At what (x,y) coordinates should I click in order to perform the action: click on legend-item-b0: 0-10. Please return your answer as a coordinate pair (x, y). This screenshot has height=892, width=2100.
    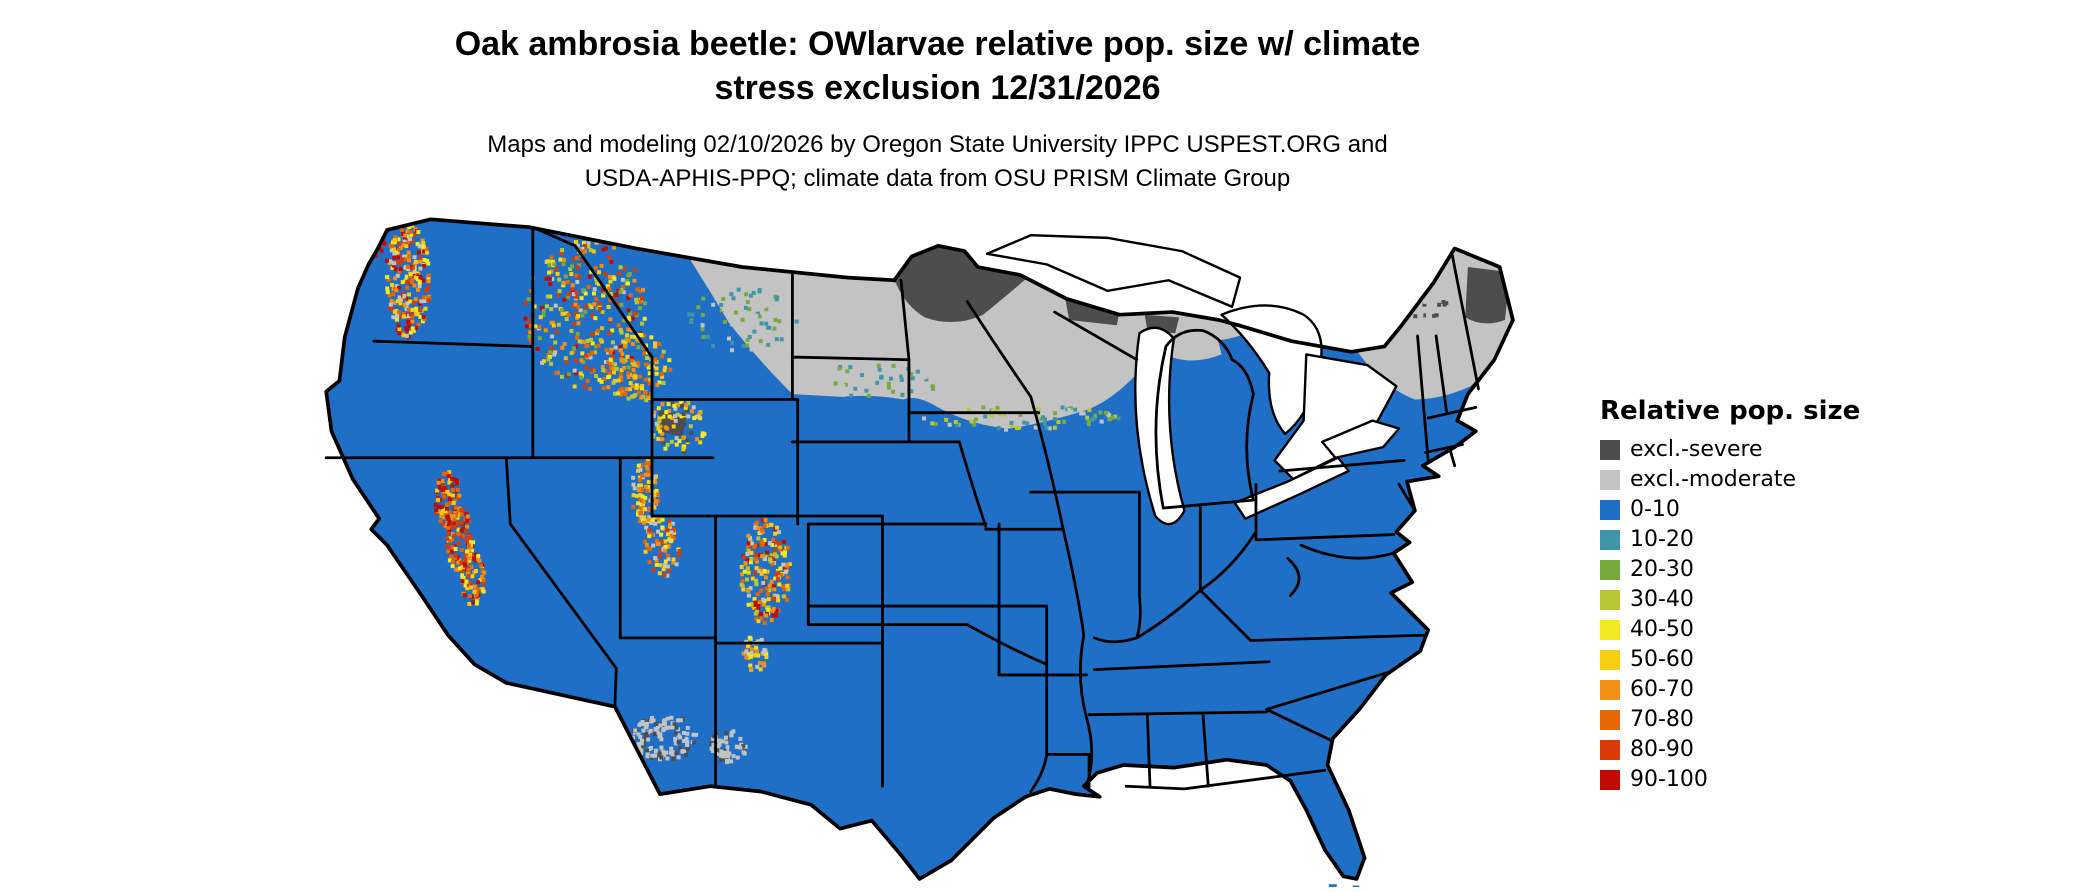
    Looking at the image, I should click on (1730, 510).